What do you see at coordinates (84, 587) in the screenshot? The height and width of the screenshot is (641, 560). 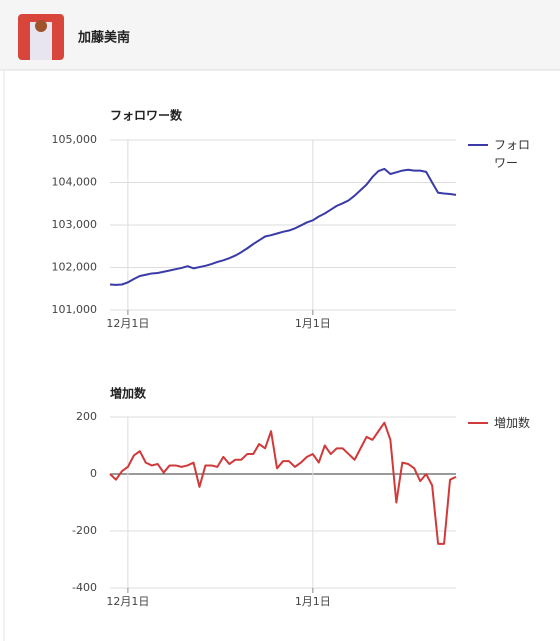 I see `y-tick-label: -400` at bounding box center [84, 587].